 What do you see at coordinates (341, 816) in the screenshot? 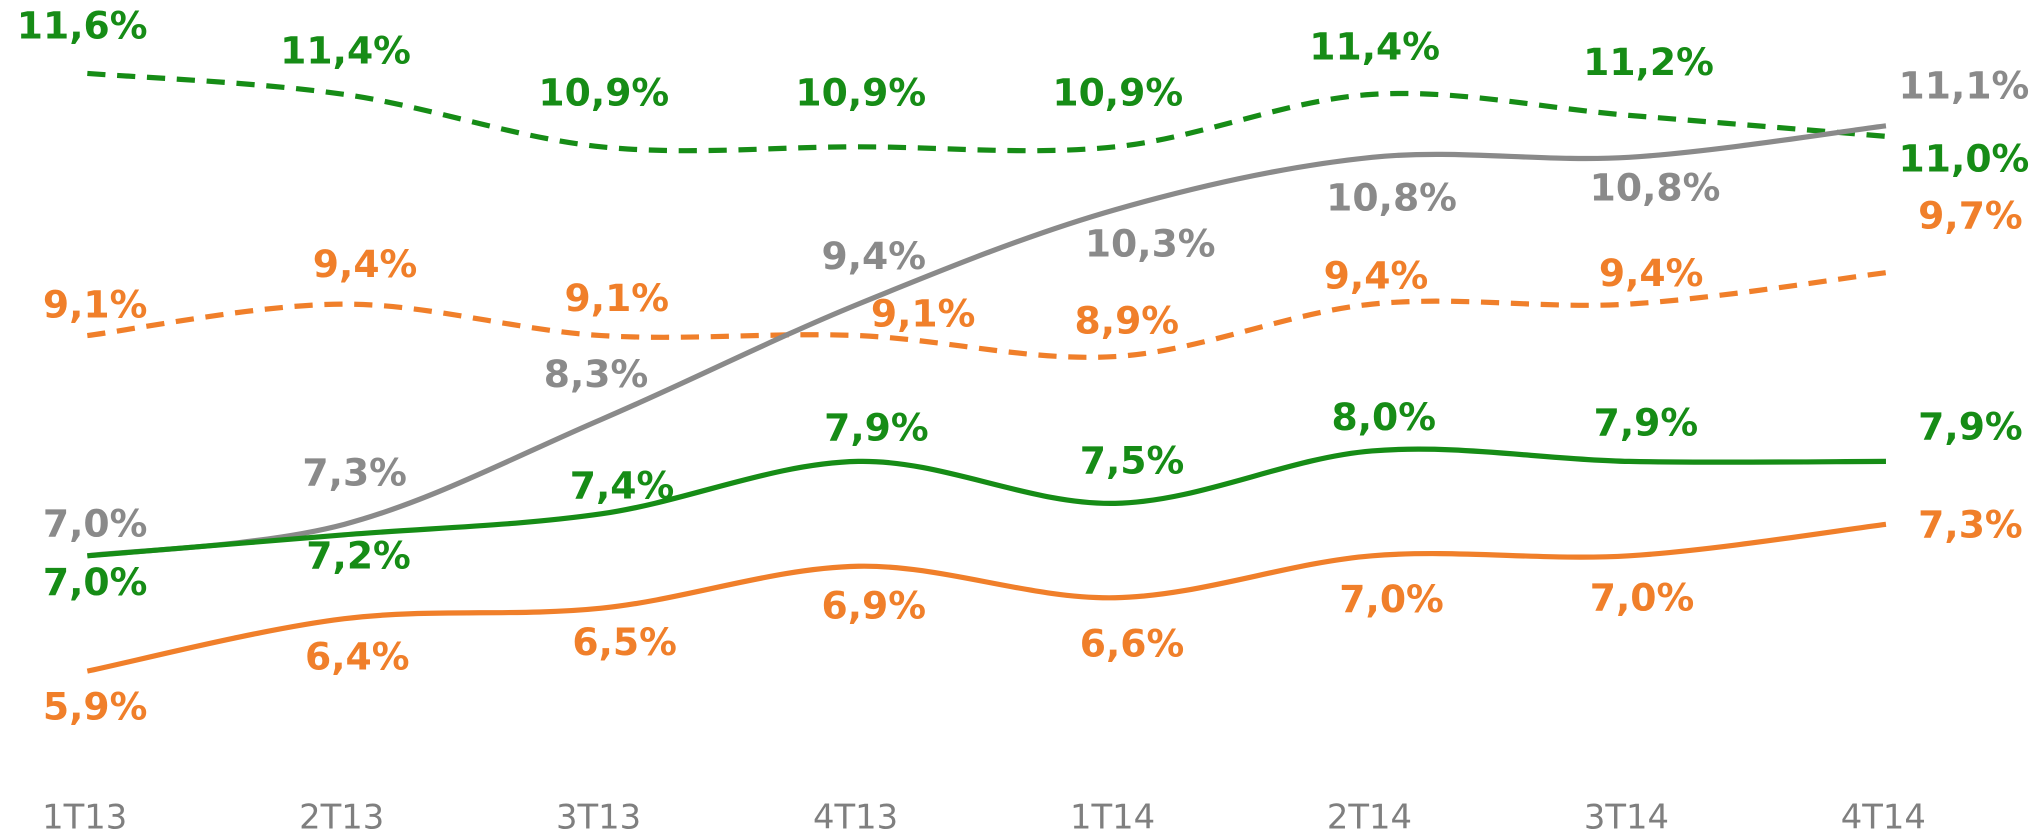
I see `x-tick-label: 2T13` at bounding box center [341, 816].